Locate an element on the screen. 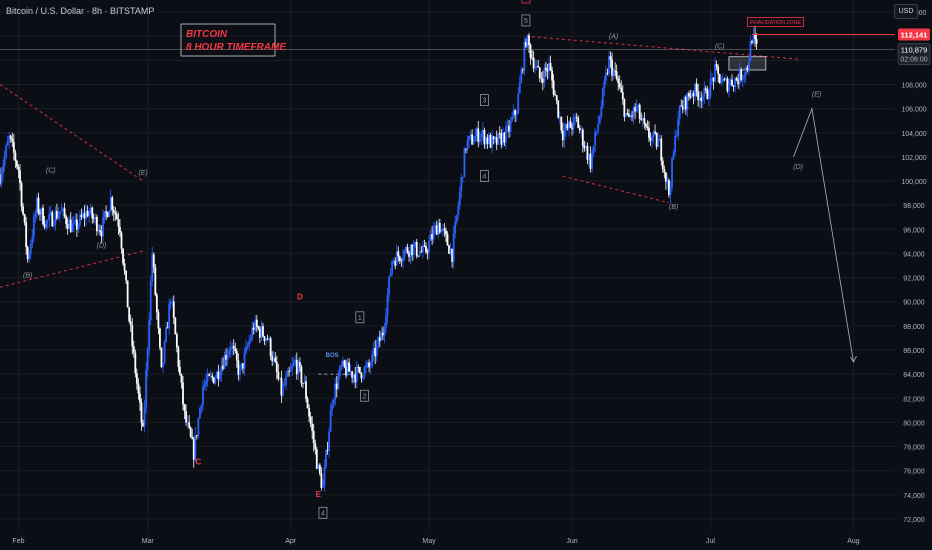 The image size is (932, 550). y-tick-label: 104,000 is located at coordinates (913, 134).